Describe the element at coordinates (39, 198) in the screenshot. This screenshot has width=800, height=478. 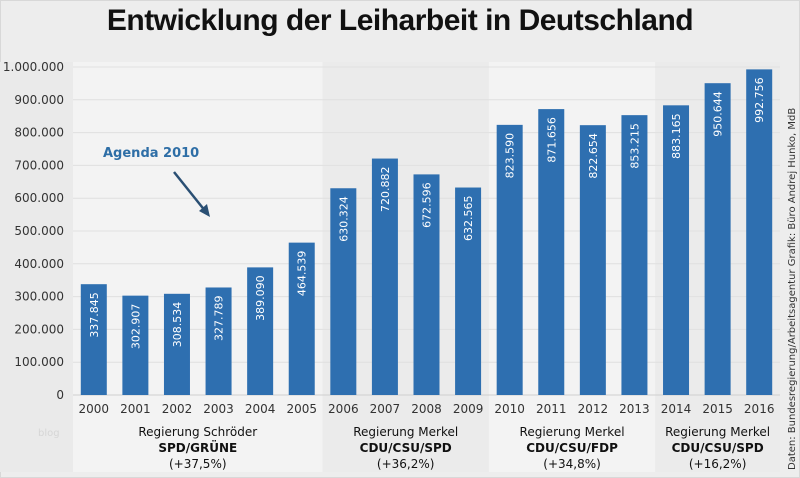
I see `y-tick-label: 600.000` at that location.